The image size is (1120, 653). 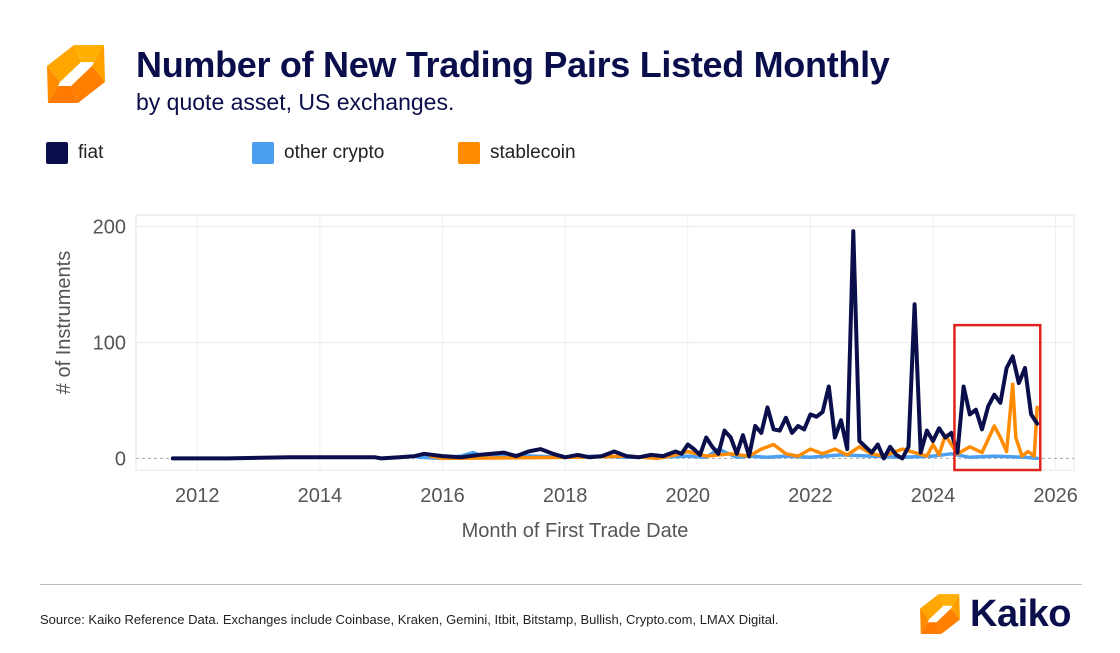 I want to click on highlight-box, so click(x=997, y=397).